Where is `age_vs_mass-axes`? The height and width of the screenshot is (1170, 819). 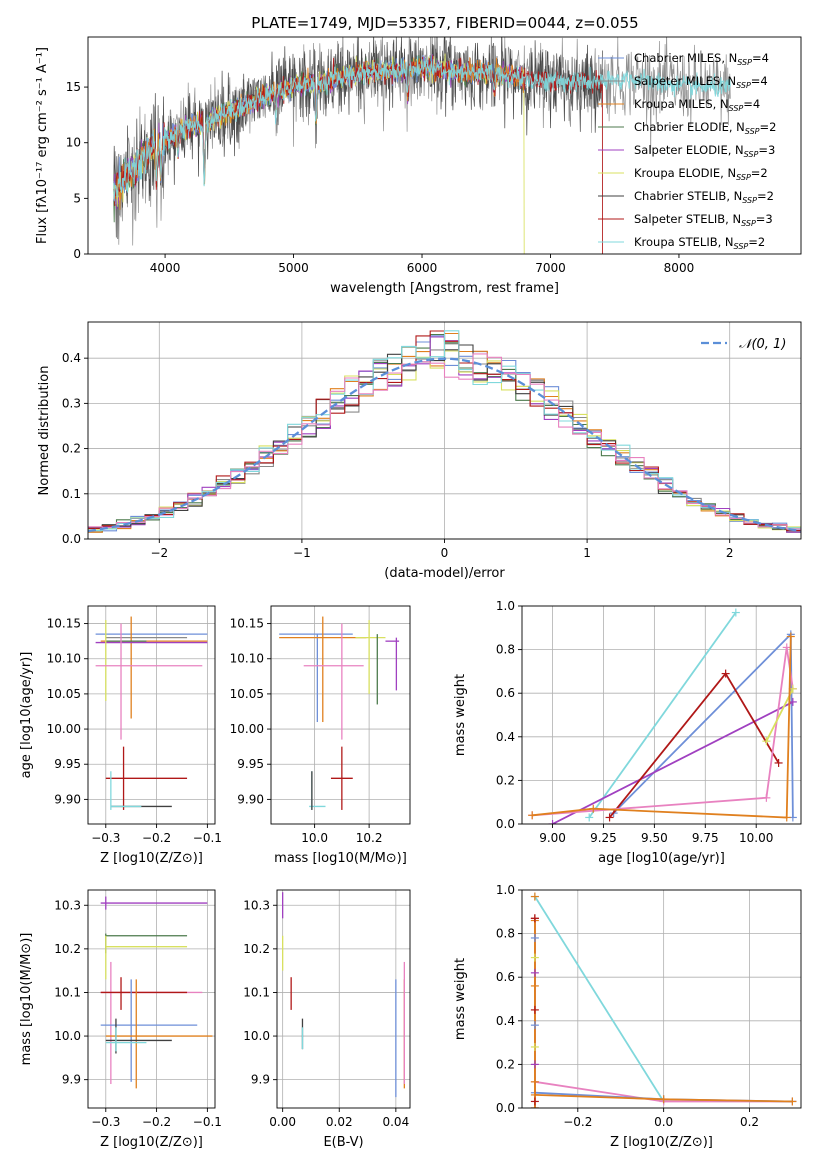 age_vs_mass-axes is located at coordinates (340, 715).